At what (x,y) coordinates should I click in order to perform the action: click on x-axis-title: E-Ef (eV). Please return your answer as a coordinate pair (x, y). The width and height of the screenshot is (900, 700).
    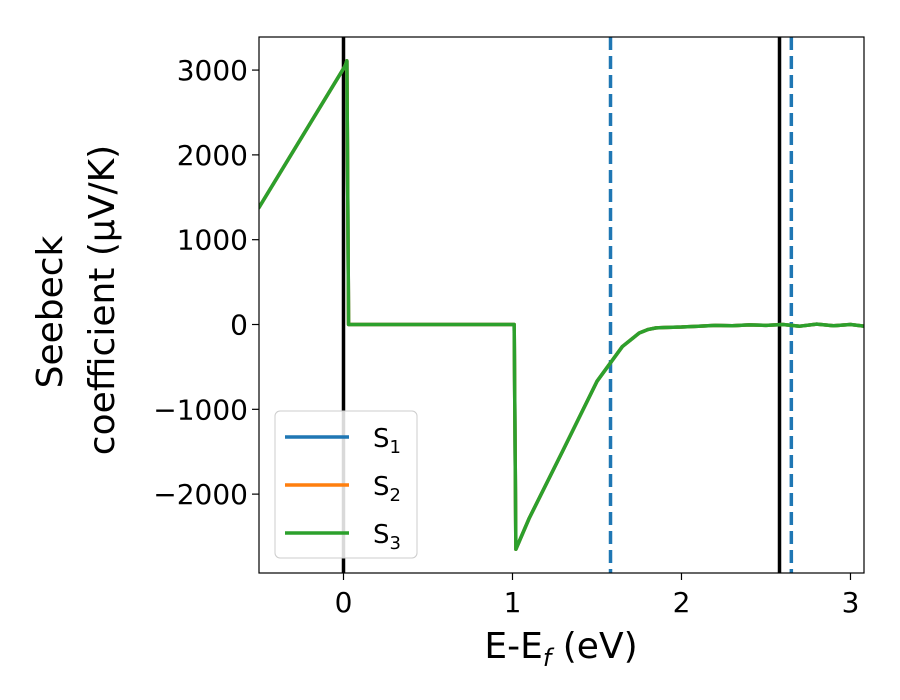
    Looking at the image, I should click on (560, 649).